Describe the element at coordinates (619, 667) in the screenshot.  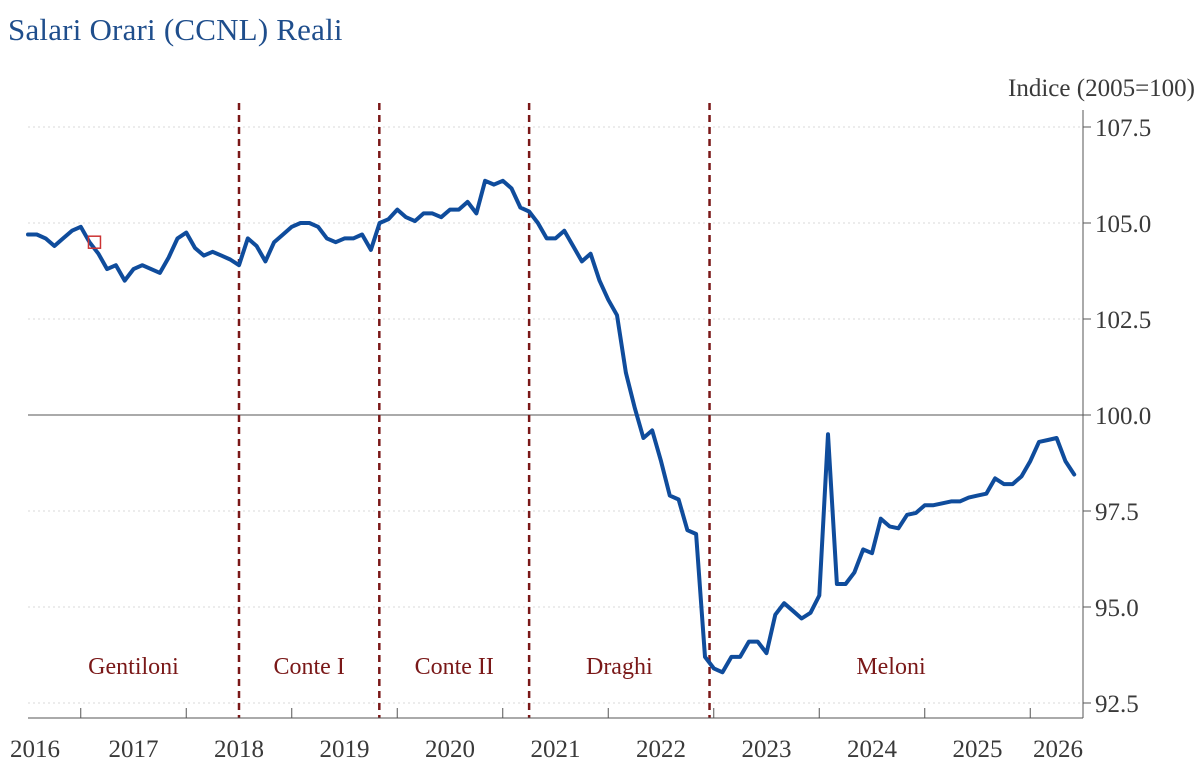
I see `gov-label-draghi: Draghi` at that location.